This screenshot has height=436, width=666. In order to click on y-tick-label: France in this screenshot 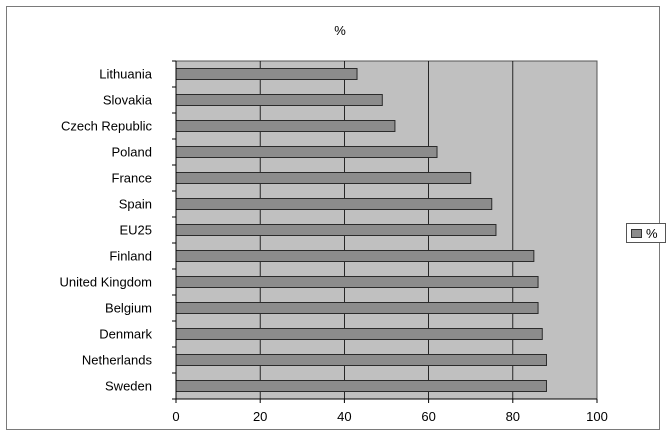, I will do `click(132, 178)`.